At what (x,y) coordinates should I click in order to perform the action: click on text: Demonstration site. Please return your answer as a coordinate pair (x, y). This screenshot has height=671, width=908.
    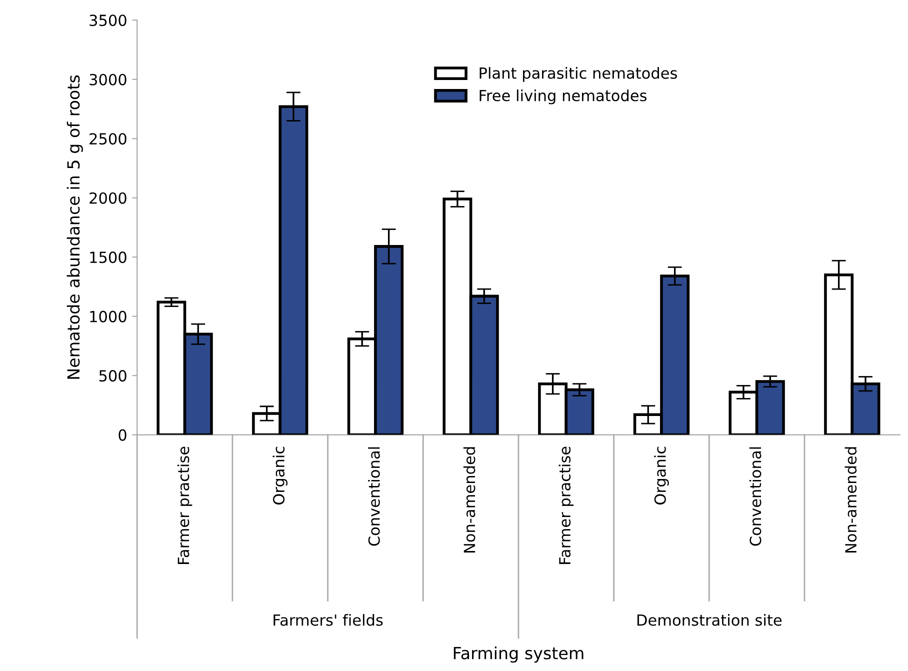
    Looking at the image, I should click on (709, 620).